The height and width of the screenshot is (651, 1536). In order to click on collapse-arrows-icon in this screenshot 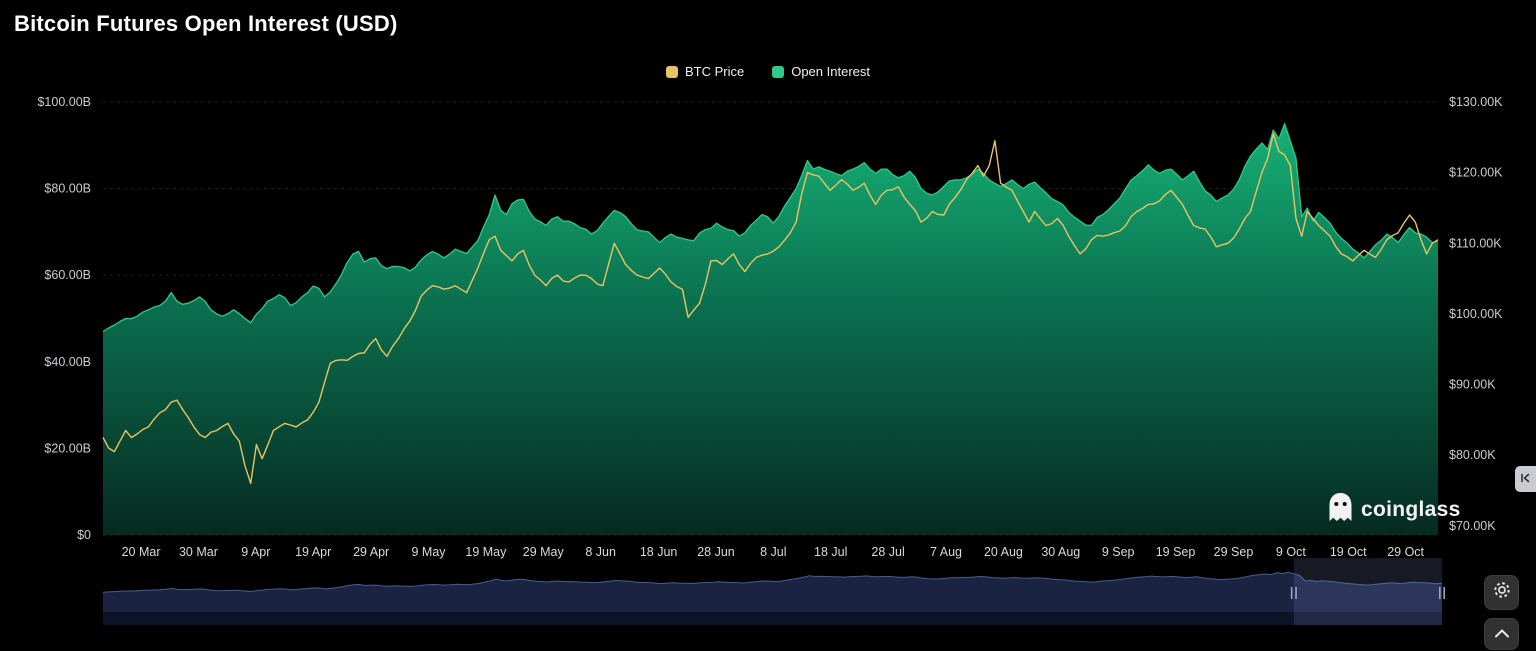, I will do `click(1526, 479)`.